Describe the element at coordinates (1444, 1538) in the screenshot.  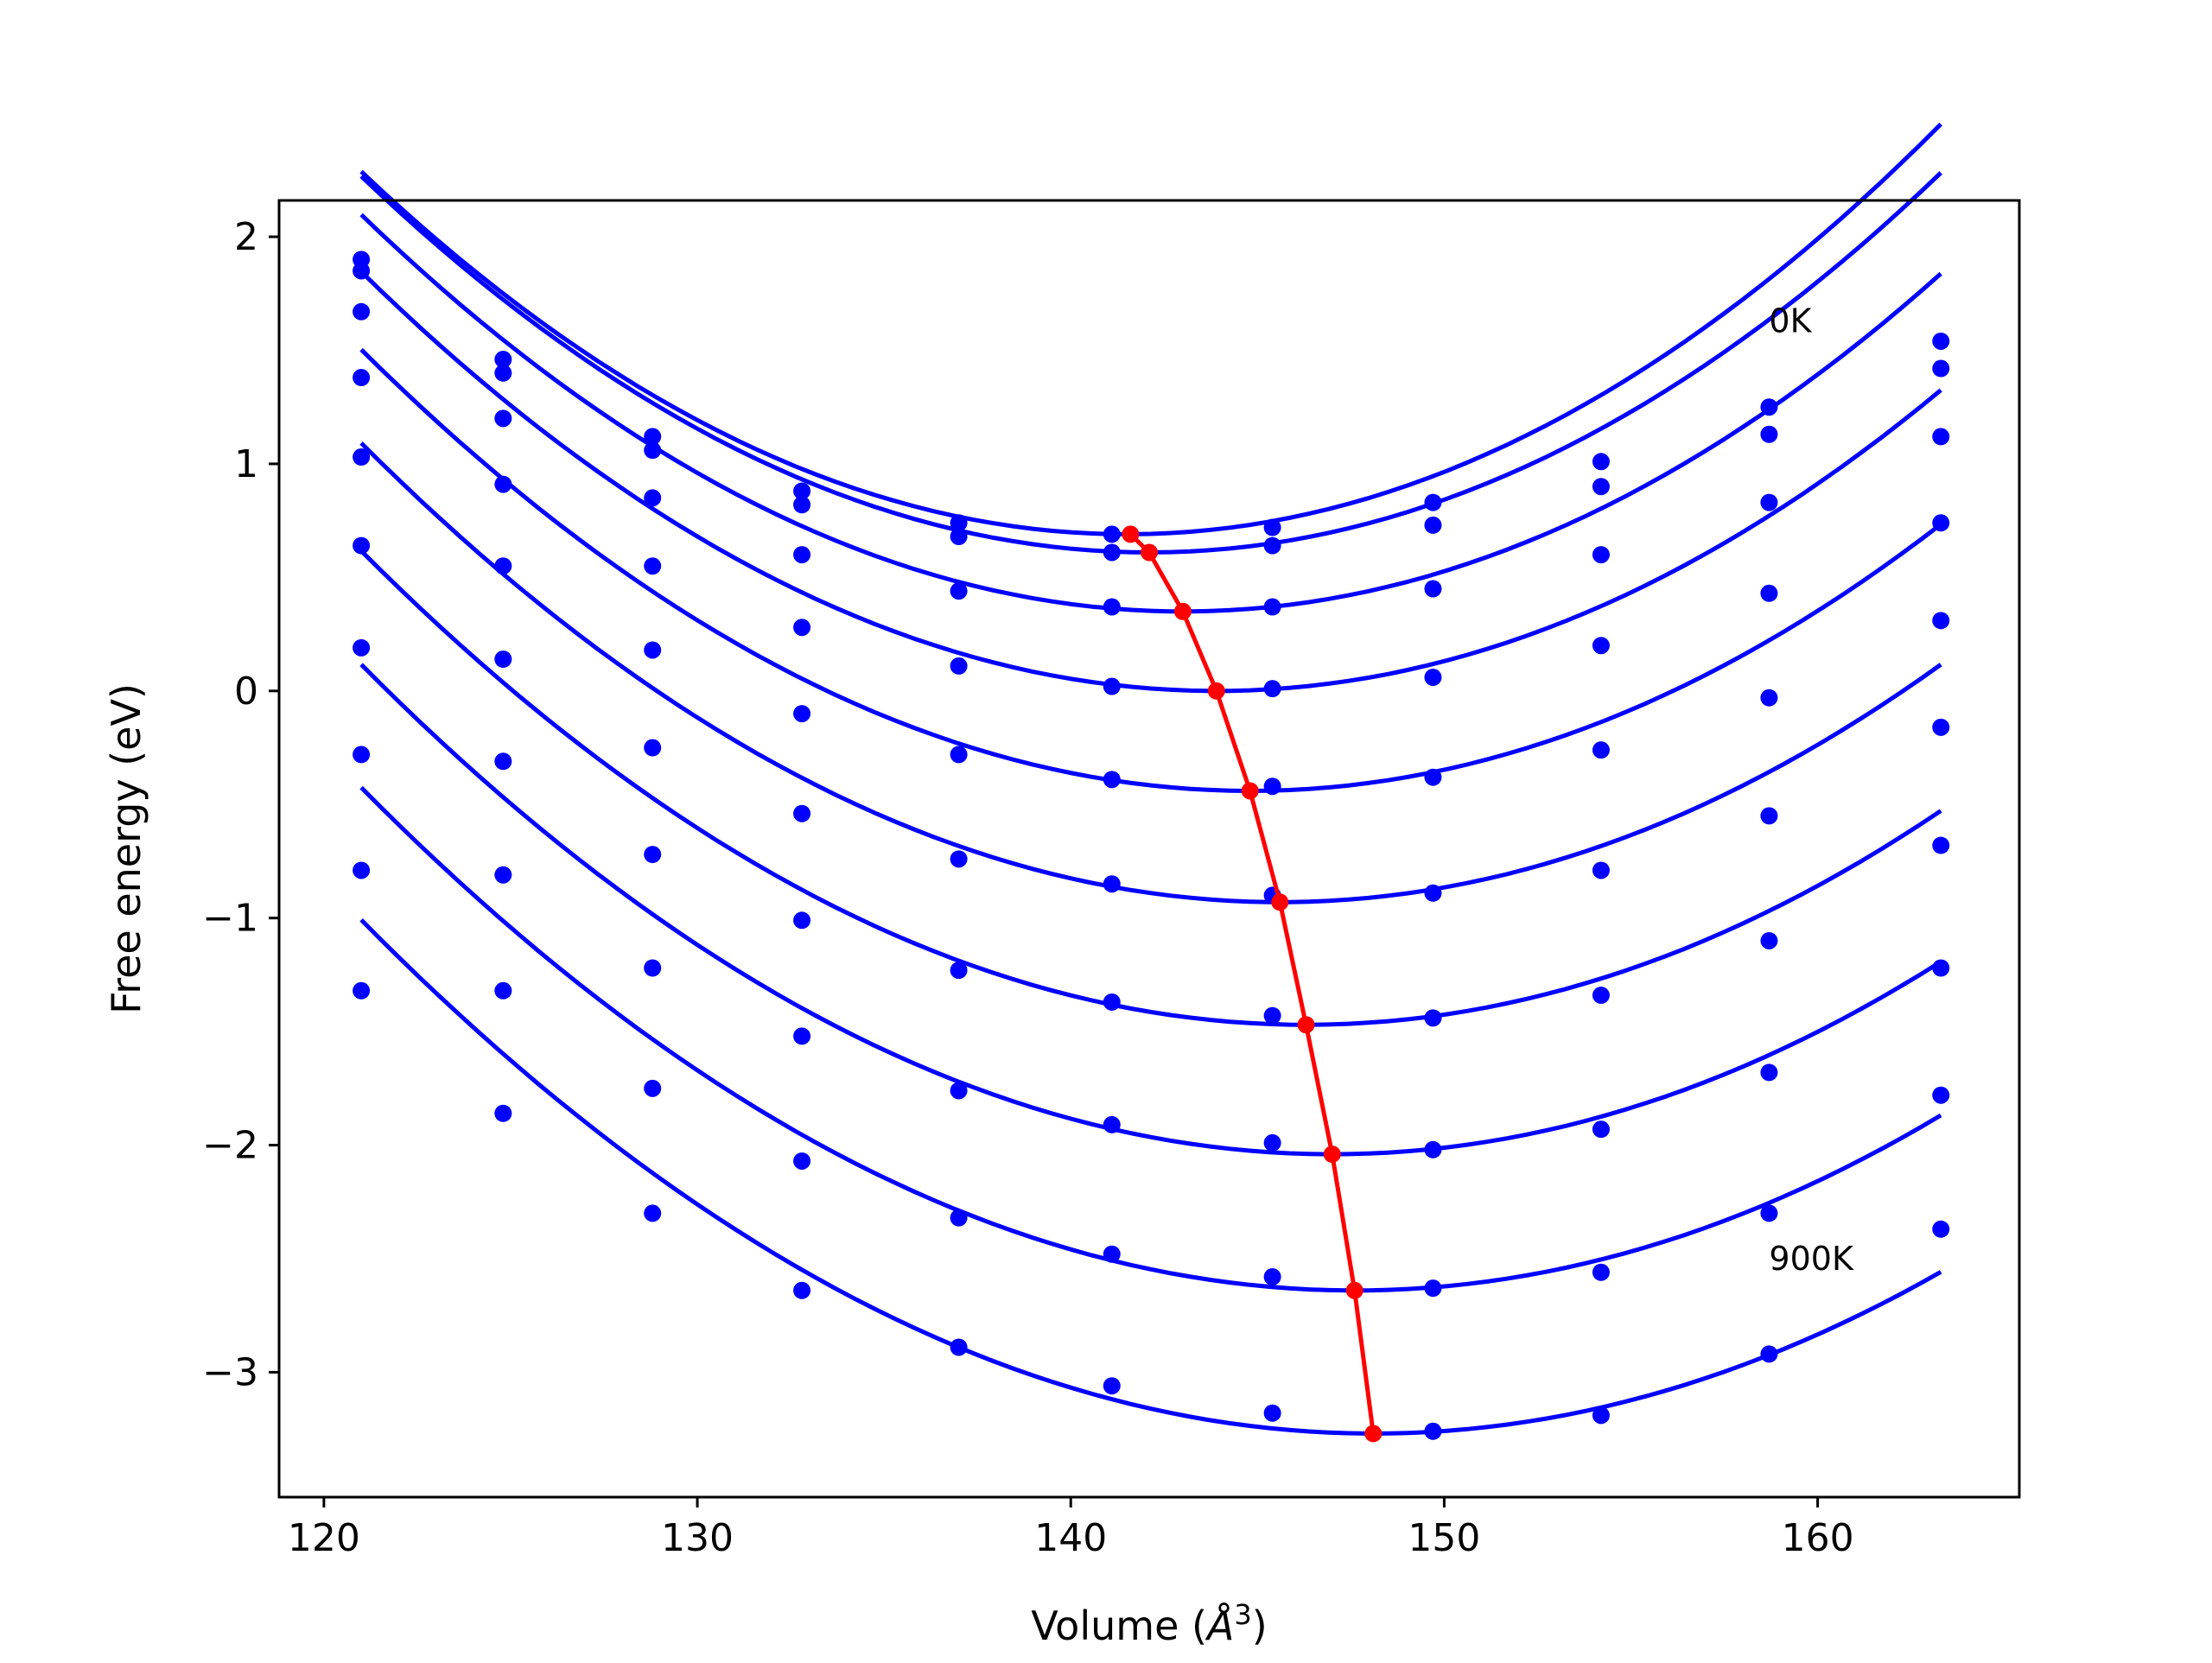
I see `x-tick-label: 150` at that location.